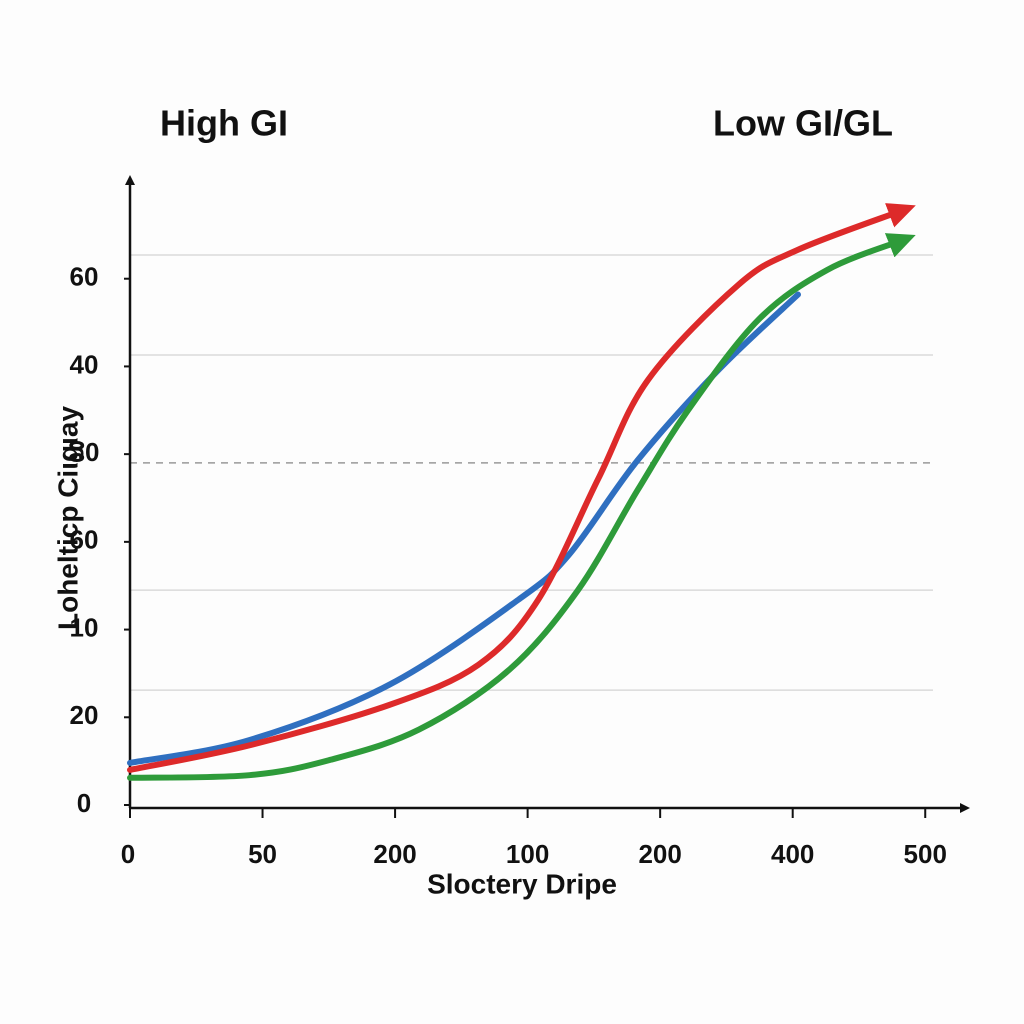 This screenshot has height=1024, width=1024. What do you see at coordinates (925, 854) in the screenshot?
I see `x-tick-label: 500` at bounding box center [925, 854].